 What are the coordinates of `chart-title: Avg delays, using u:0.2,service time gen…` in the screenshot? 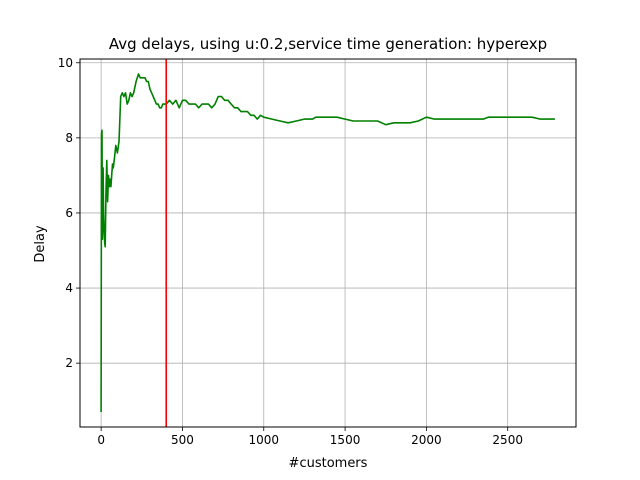 It's located at (328, 44).